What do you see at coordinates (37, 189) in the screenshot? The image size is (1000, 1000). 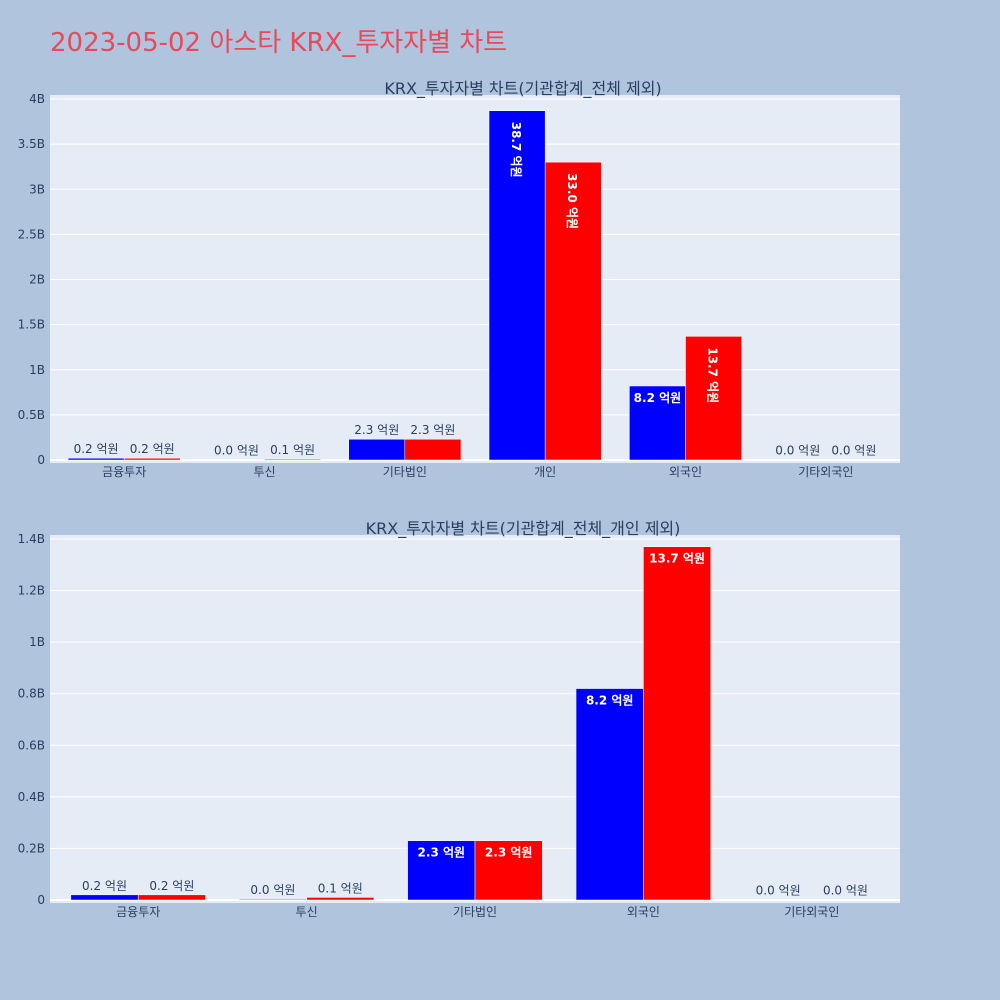 I see `y-tick-label: 3B` at bounding box center [37, 189].